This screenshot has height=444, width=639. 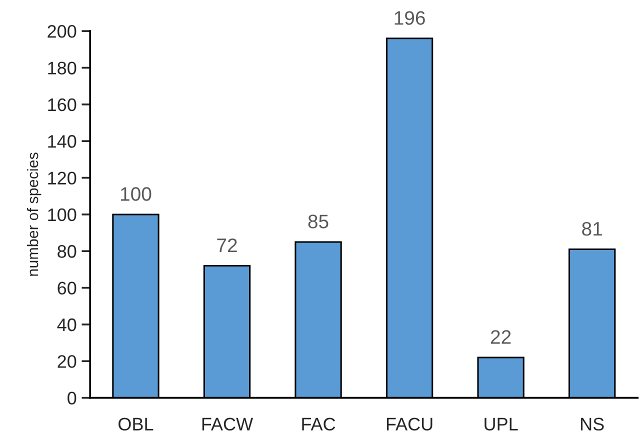 What do you see at coordinates (62, 68) in the screenshot?
I see `y-tick-label: 180` at bounding box center [62, 68].